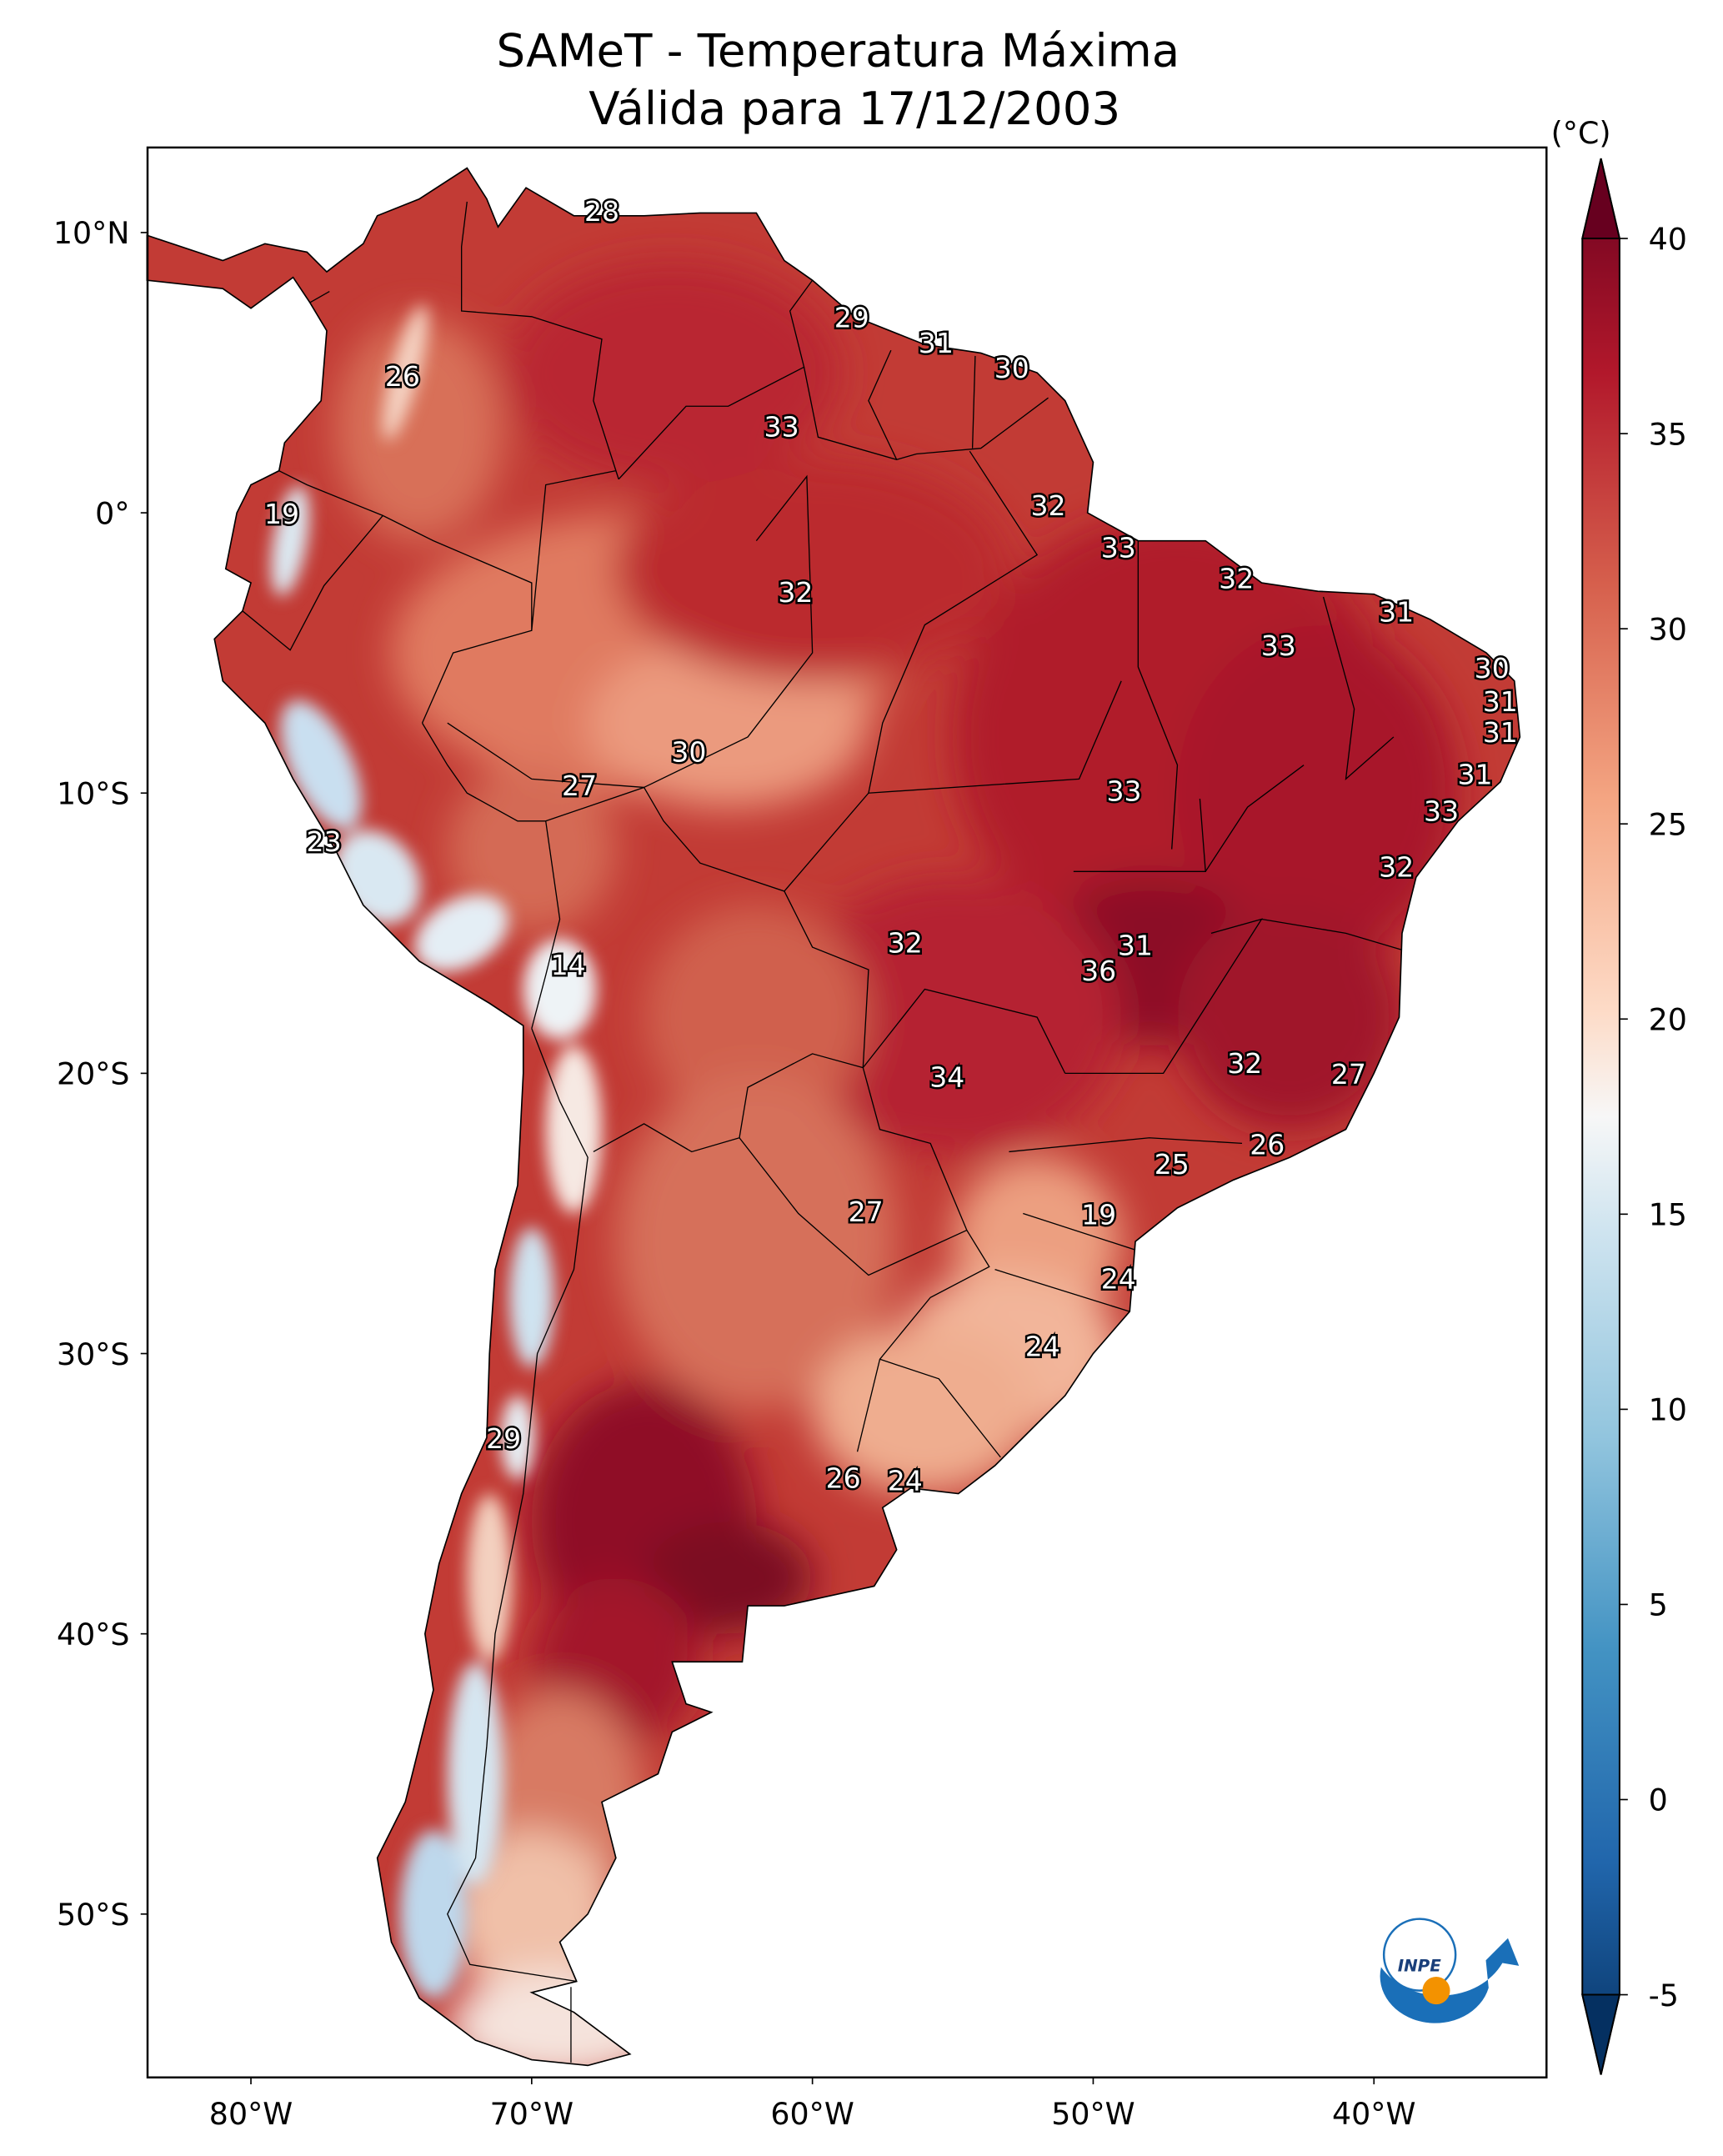  What do you see at coordinates (1668, 239) in the screenshot?
I see `colorbar-tick-label: 40` at bounding box center [1668, 239].